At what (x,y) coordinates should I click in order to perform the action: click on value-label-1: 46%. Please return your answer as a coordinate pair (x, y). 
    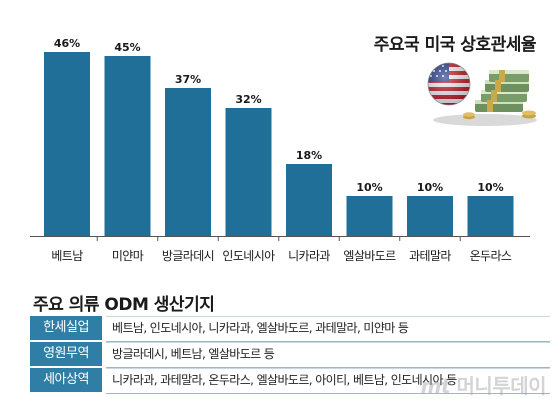
    Looking at the image, I should click on (67, 43).